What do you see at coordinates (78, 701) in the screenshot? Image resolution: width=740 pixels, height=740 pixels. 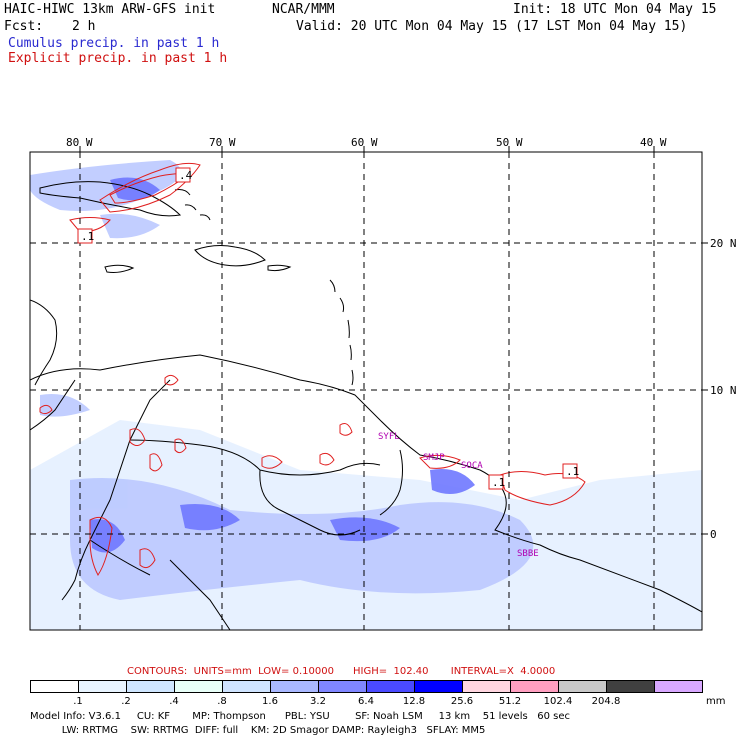 I see `colorbar-level-label: .1` at bounding box center [78, 701].